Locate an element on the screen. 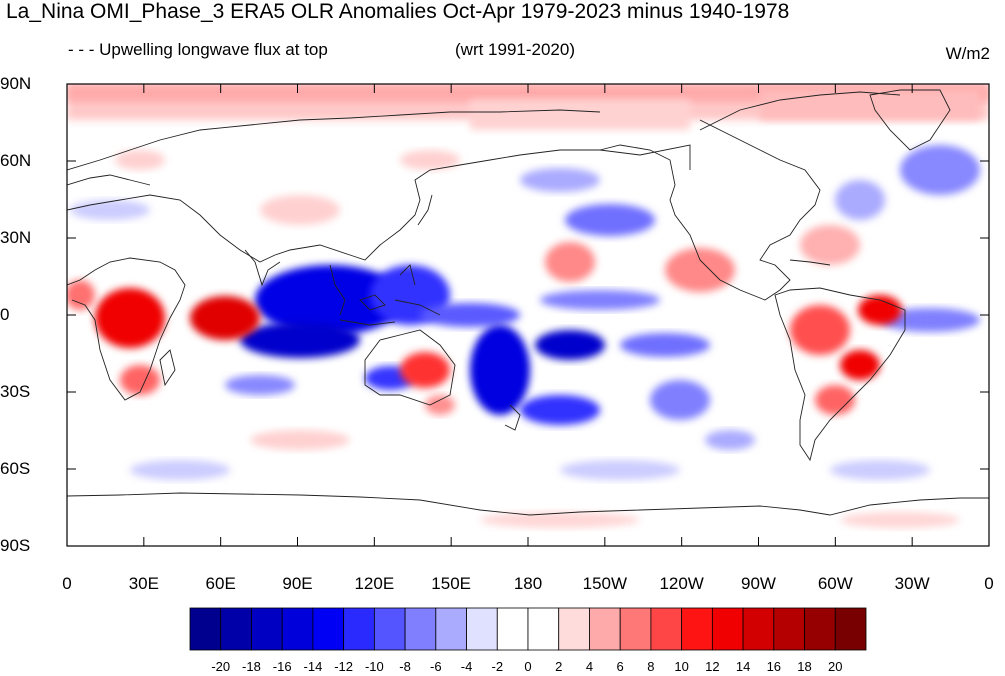  colorbar-label: 2 is located at coordinates (559, 666).